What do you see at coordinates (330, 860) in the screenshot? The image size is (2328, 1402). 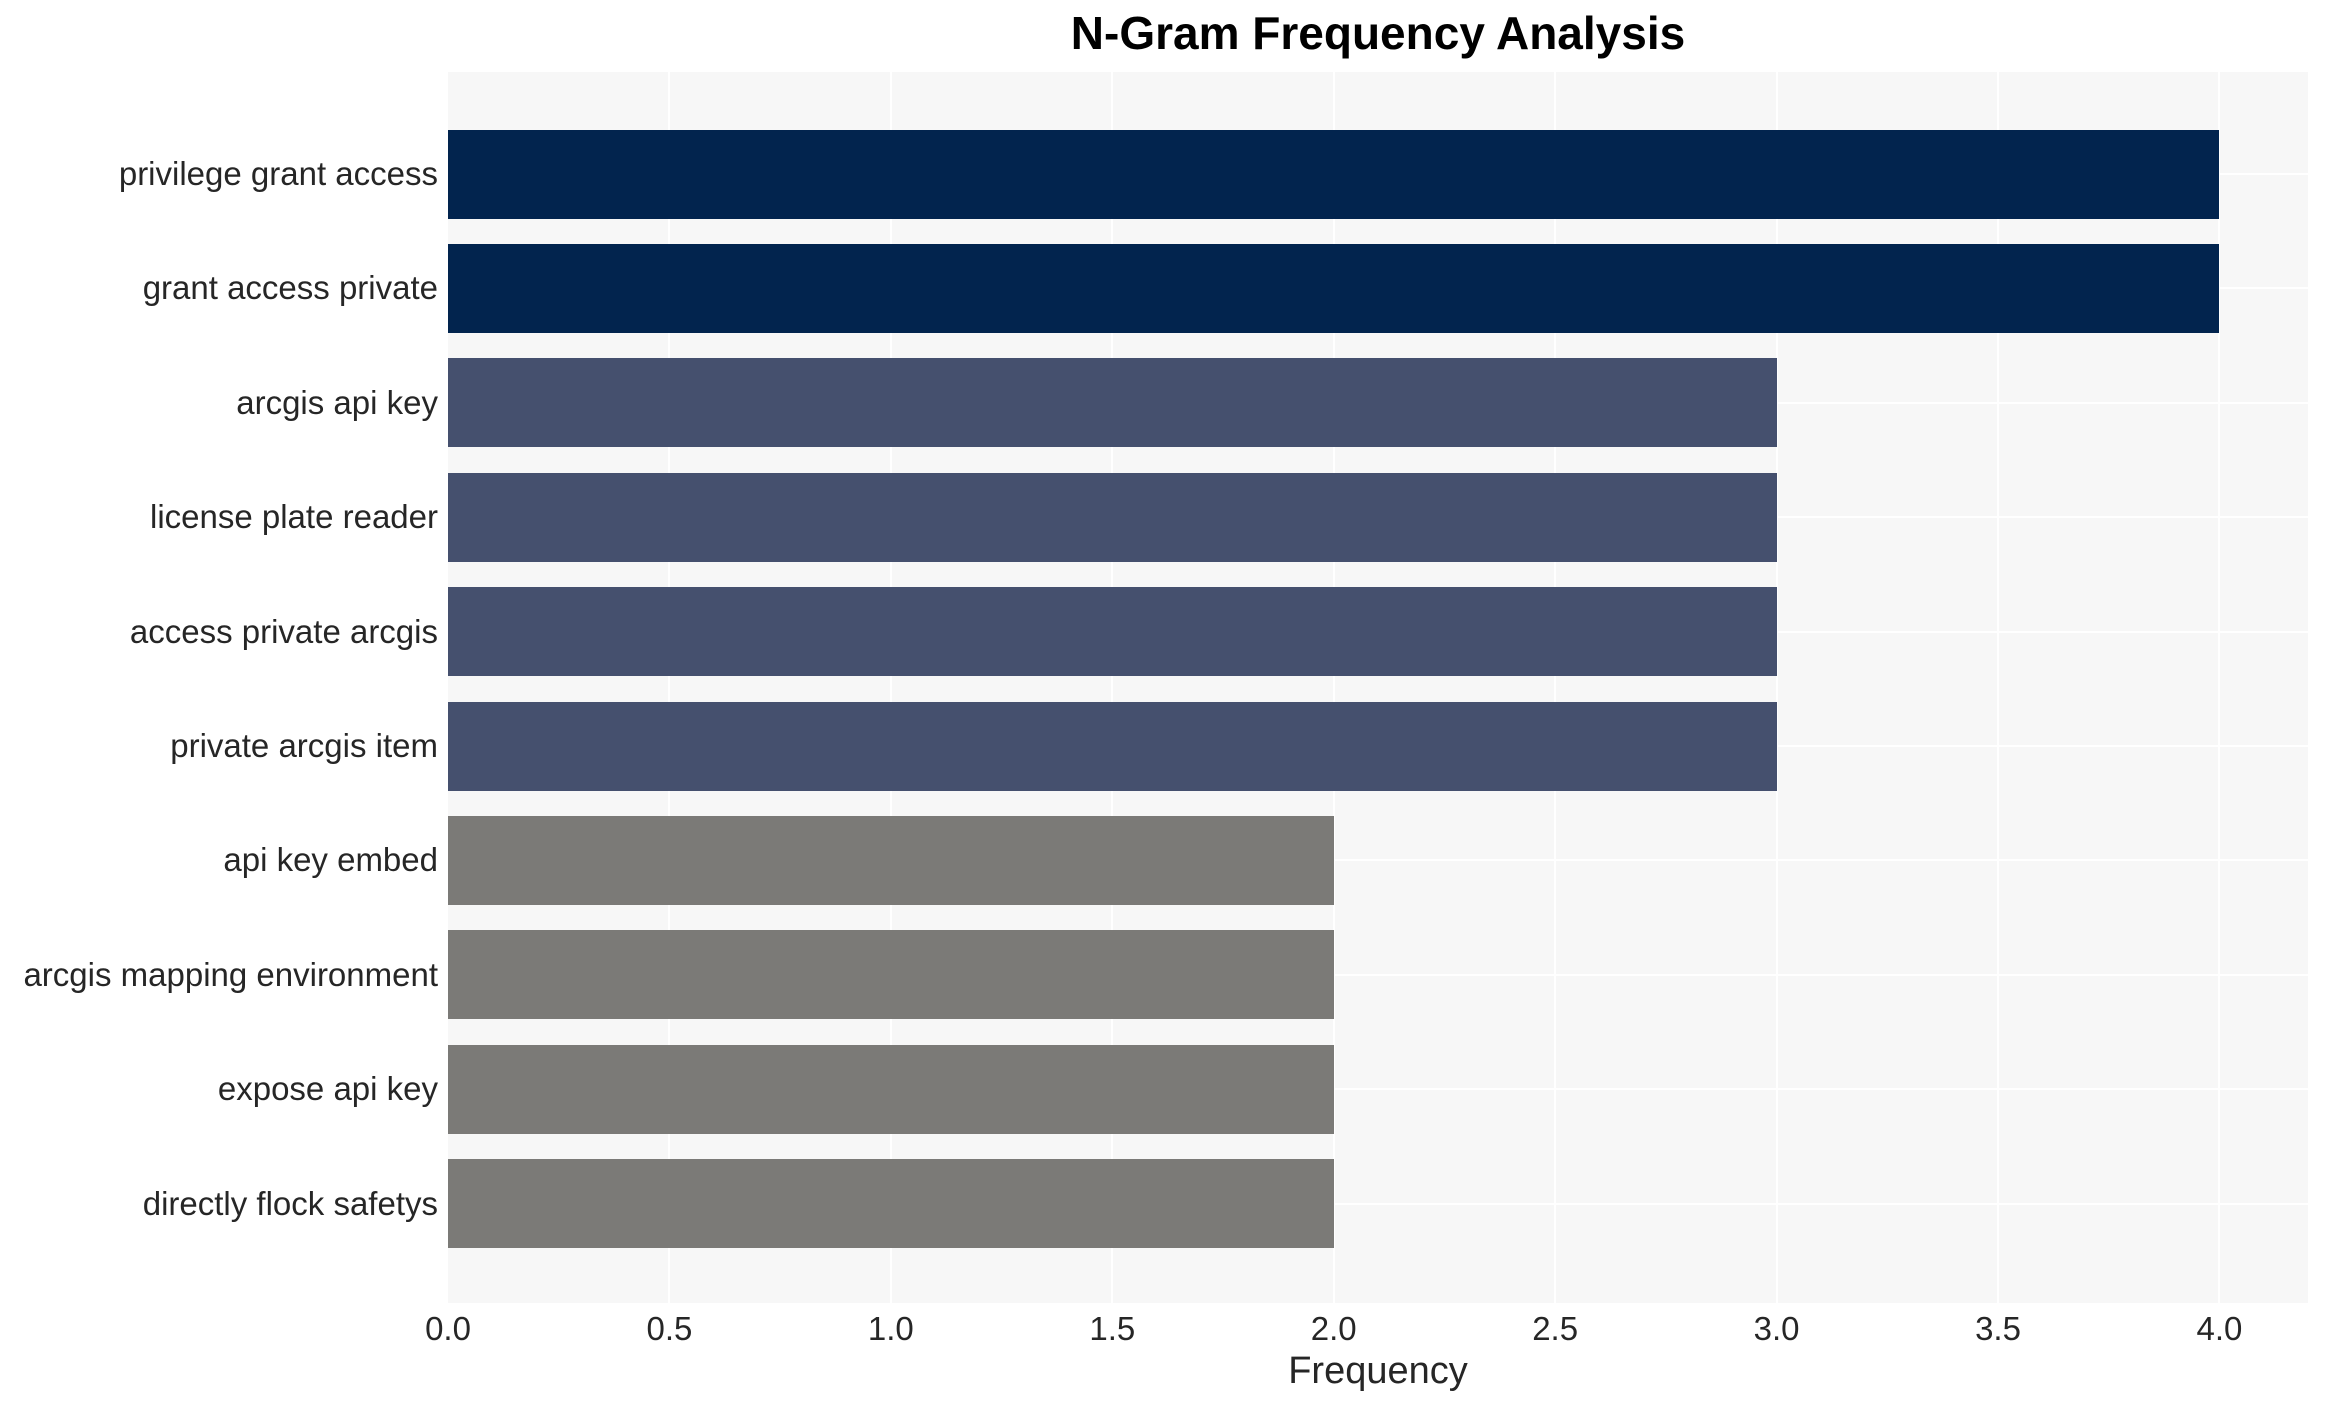 I see `category-label: api key embed` at bounding box center [330, 860].